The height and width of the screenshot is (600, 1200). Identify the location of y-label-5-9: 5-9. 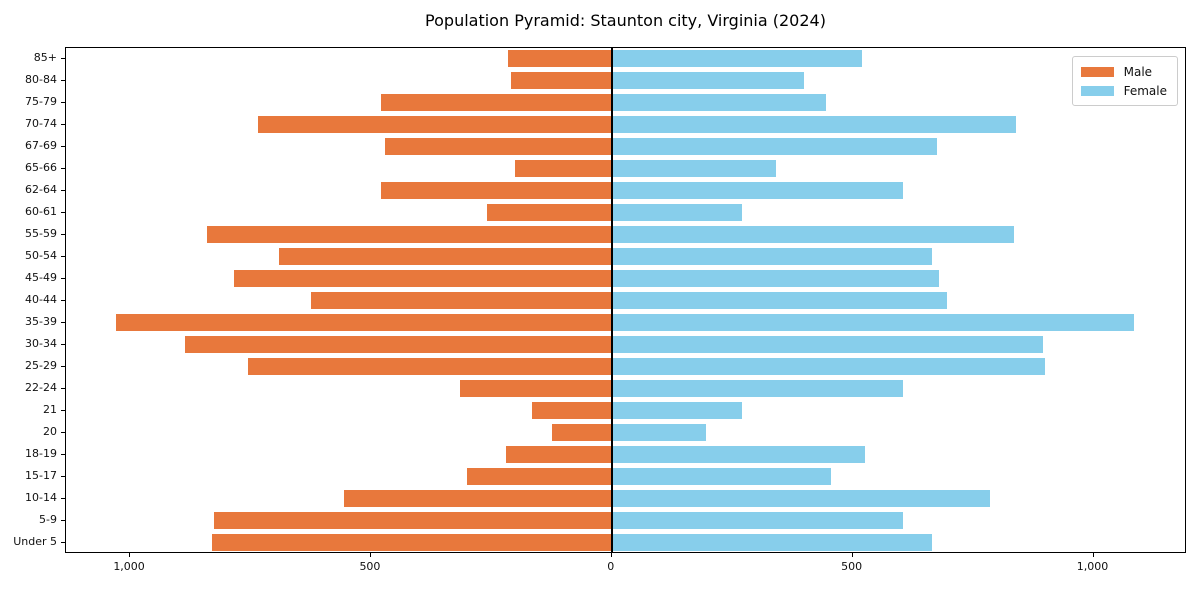
(48, 519).